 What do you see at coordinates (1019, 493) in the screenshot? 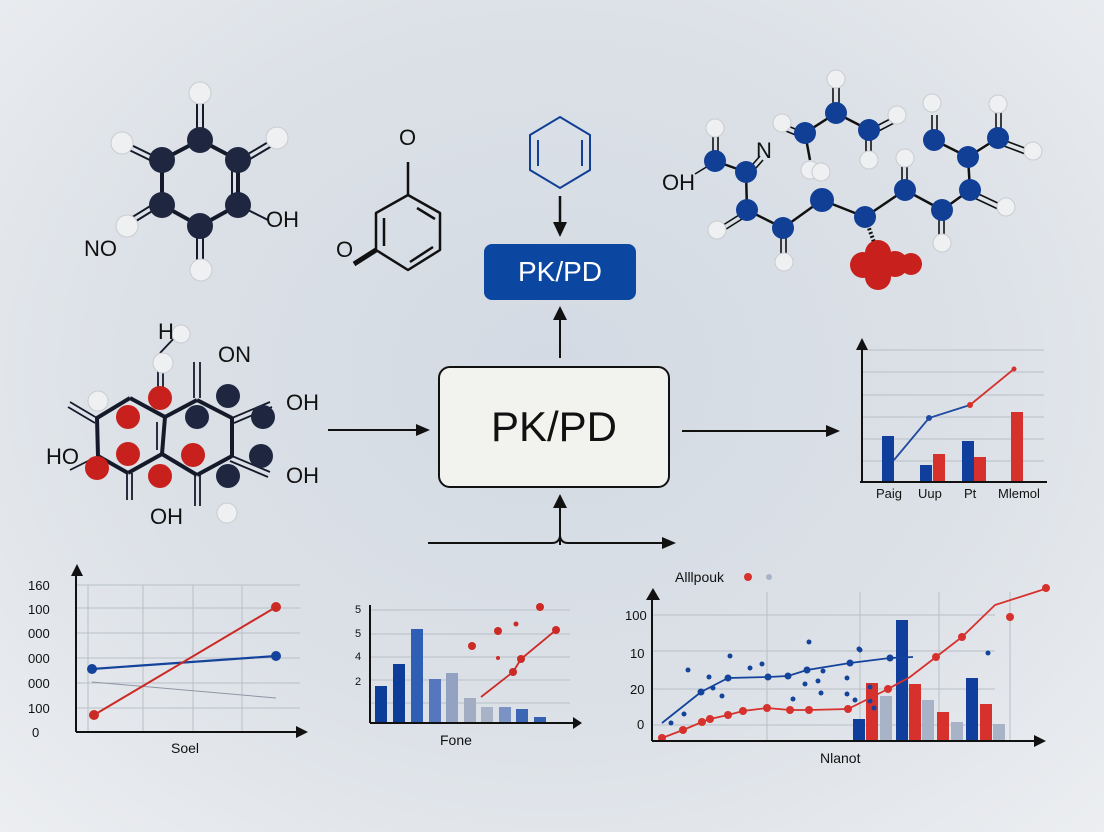
I see `category-label: Mlemol` at bounding box center [1019, 493].